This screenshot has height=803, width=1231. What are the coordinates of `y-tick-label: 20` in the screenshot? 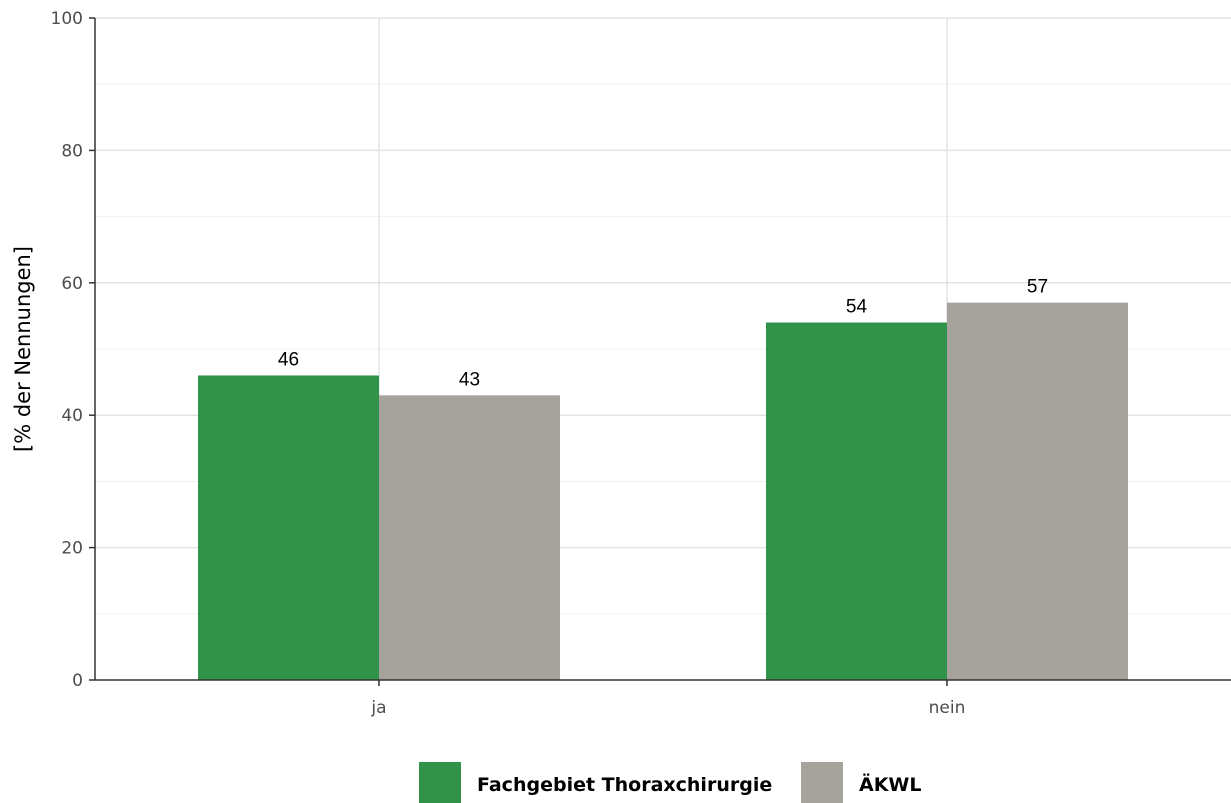 It's located at (72, 549).